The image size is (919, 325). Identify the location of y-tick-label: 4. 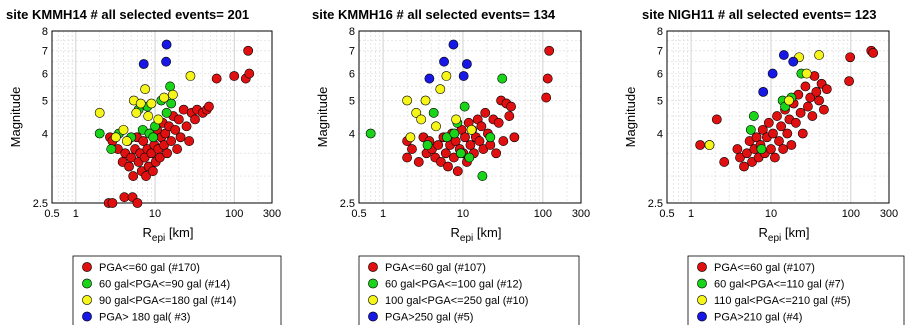
(352, 134).